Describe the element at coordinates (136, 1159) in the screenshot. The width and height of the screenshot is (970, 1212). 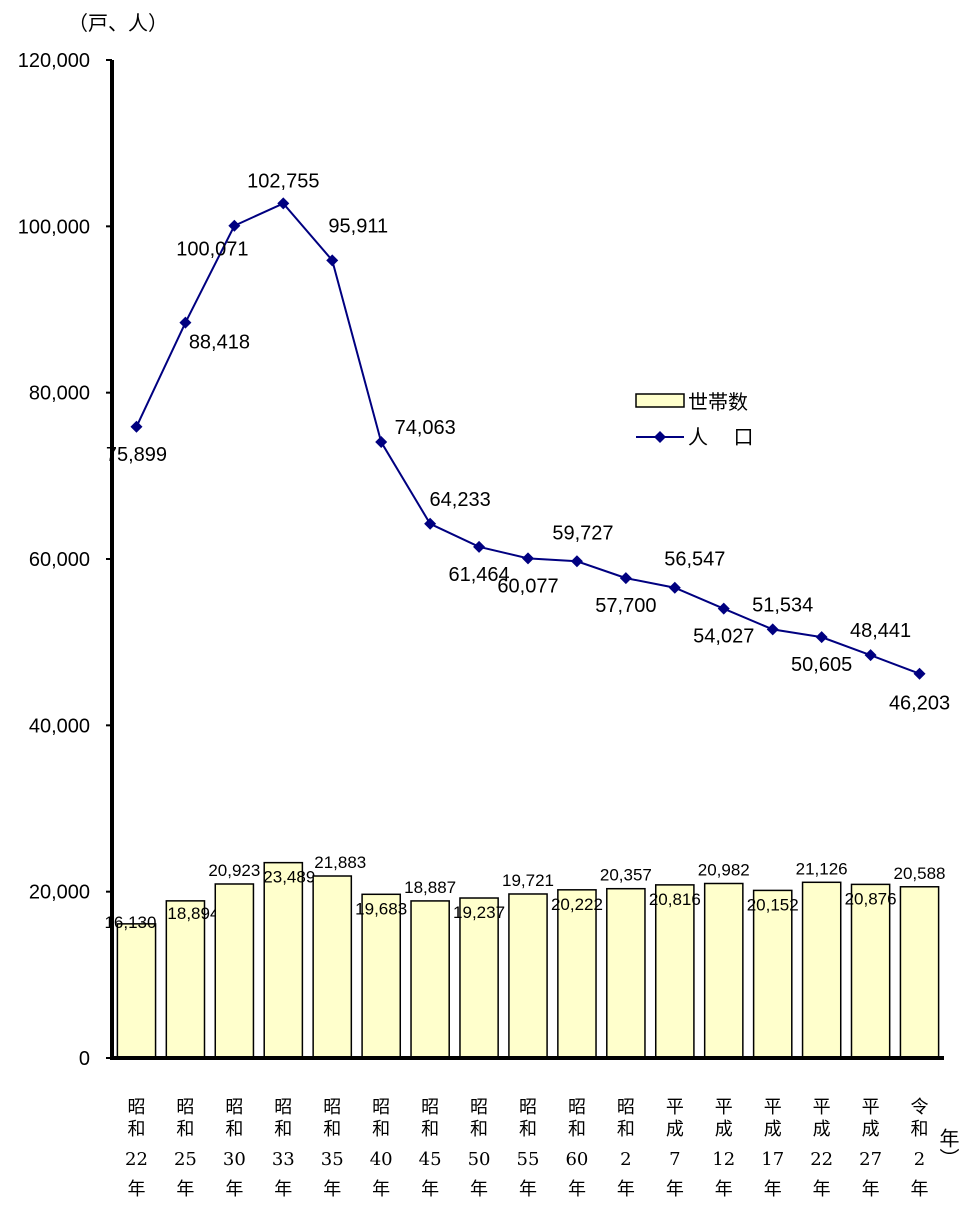
I see `x-tick-year-number: 22` at that location.